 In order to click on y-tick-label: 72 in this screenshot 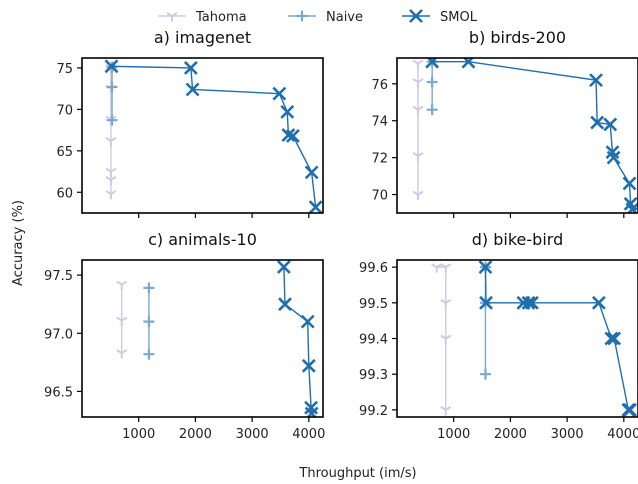, I will do `click(379, 159)`.